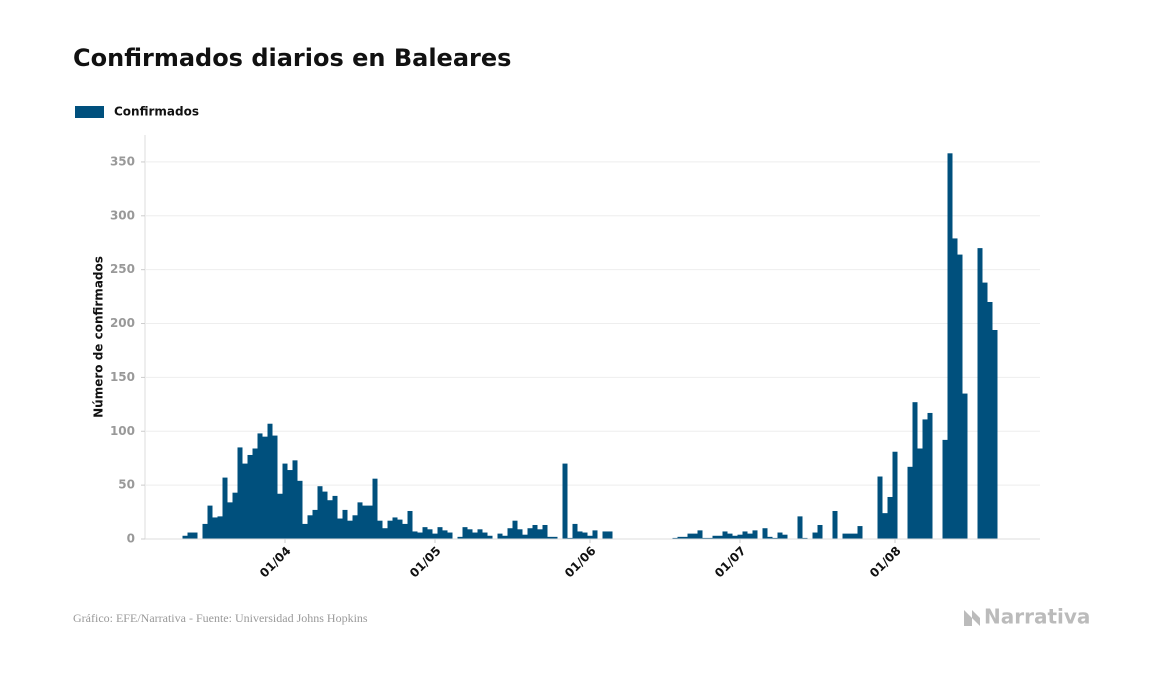 The height and width of the screenshot is (674, 1157). Describe the element at coordinates (885, 562) in the screenshot. I see `x-tick-label: 01/08` at that location.